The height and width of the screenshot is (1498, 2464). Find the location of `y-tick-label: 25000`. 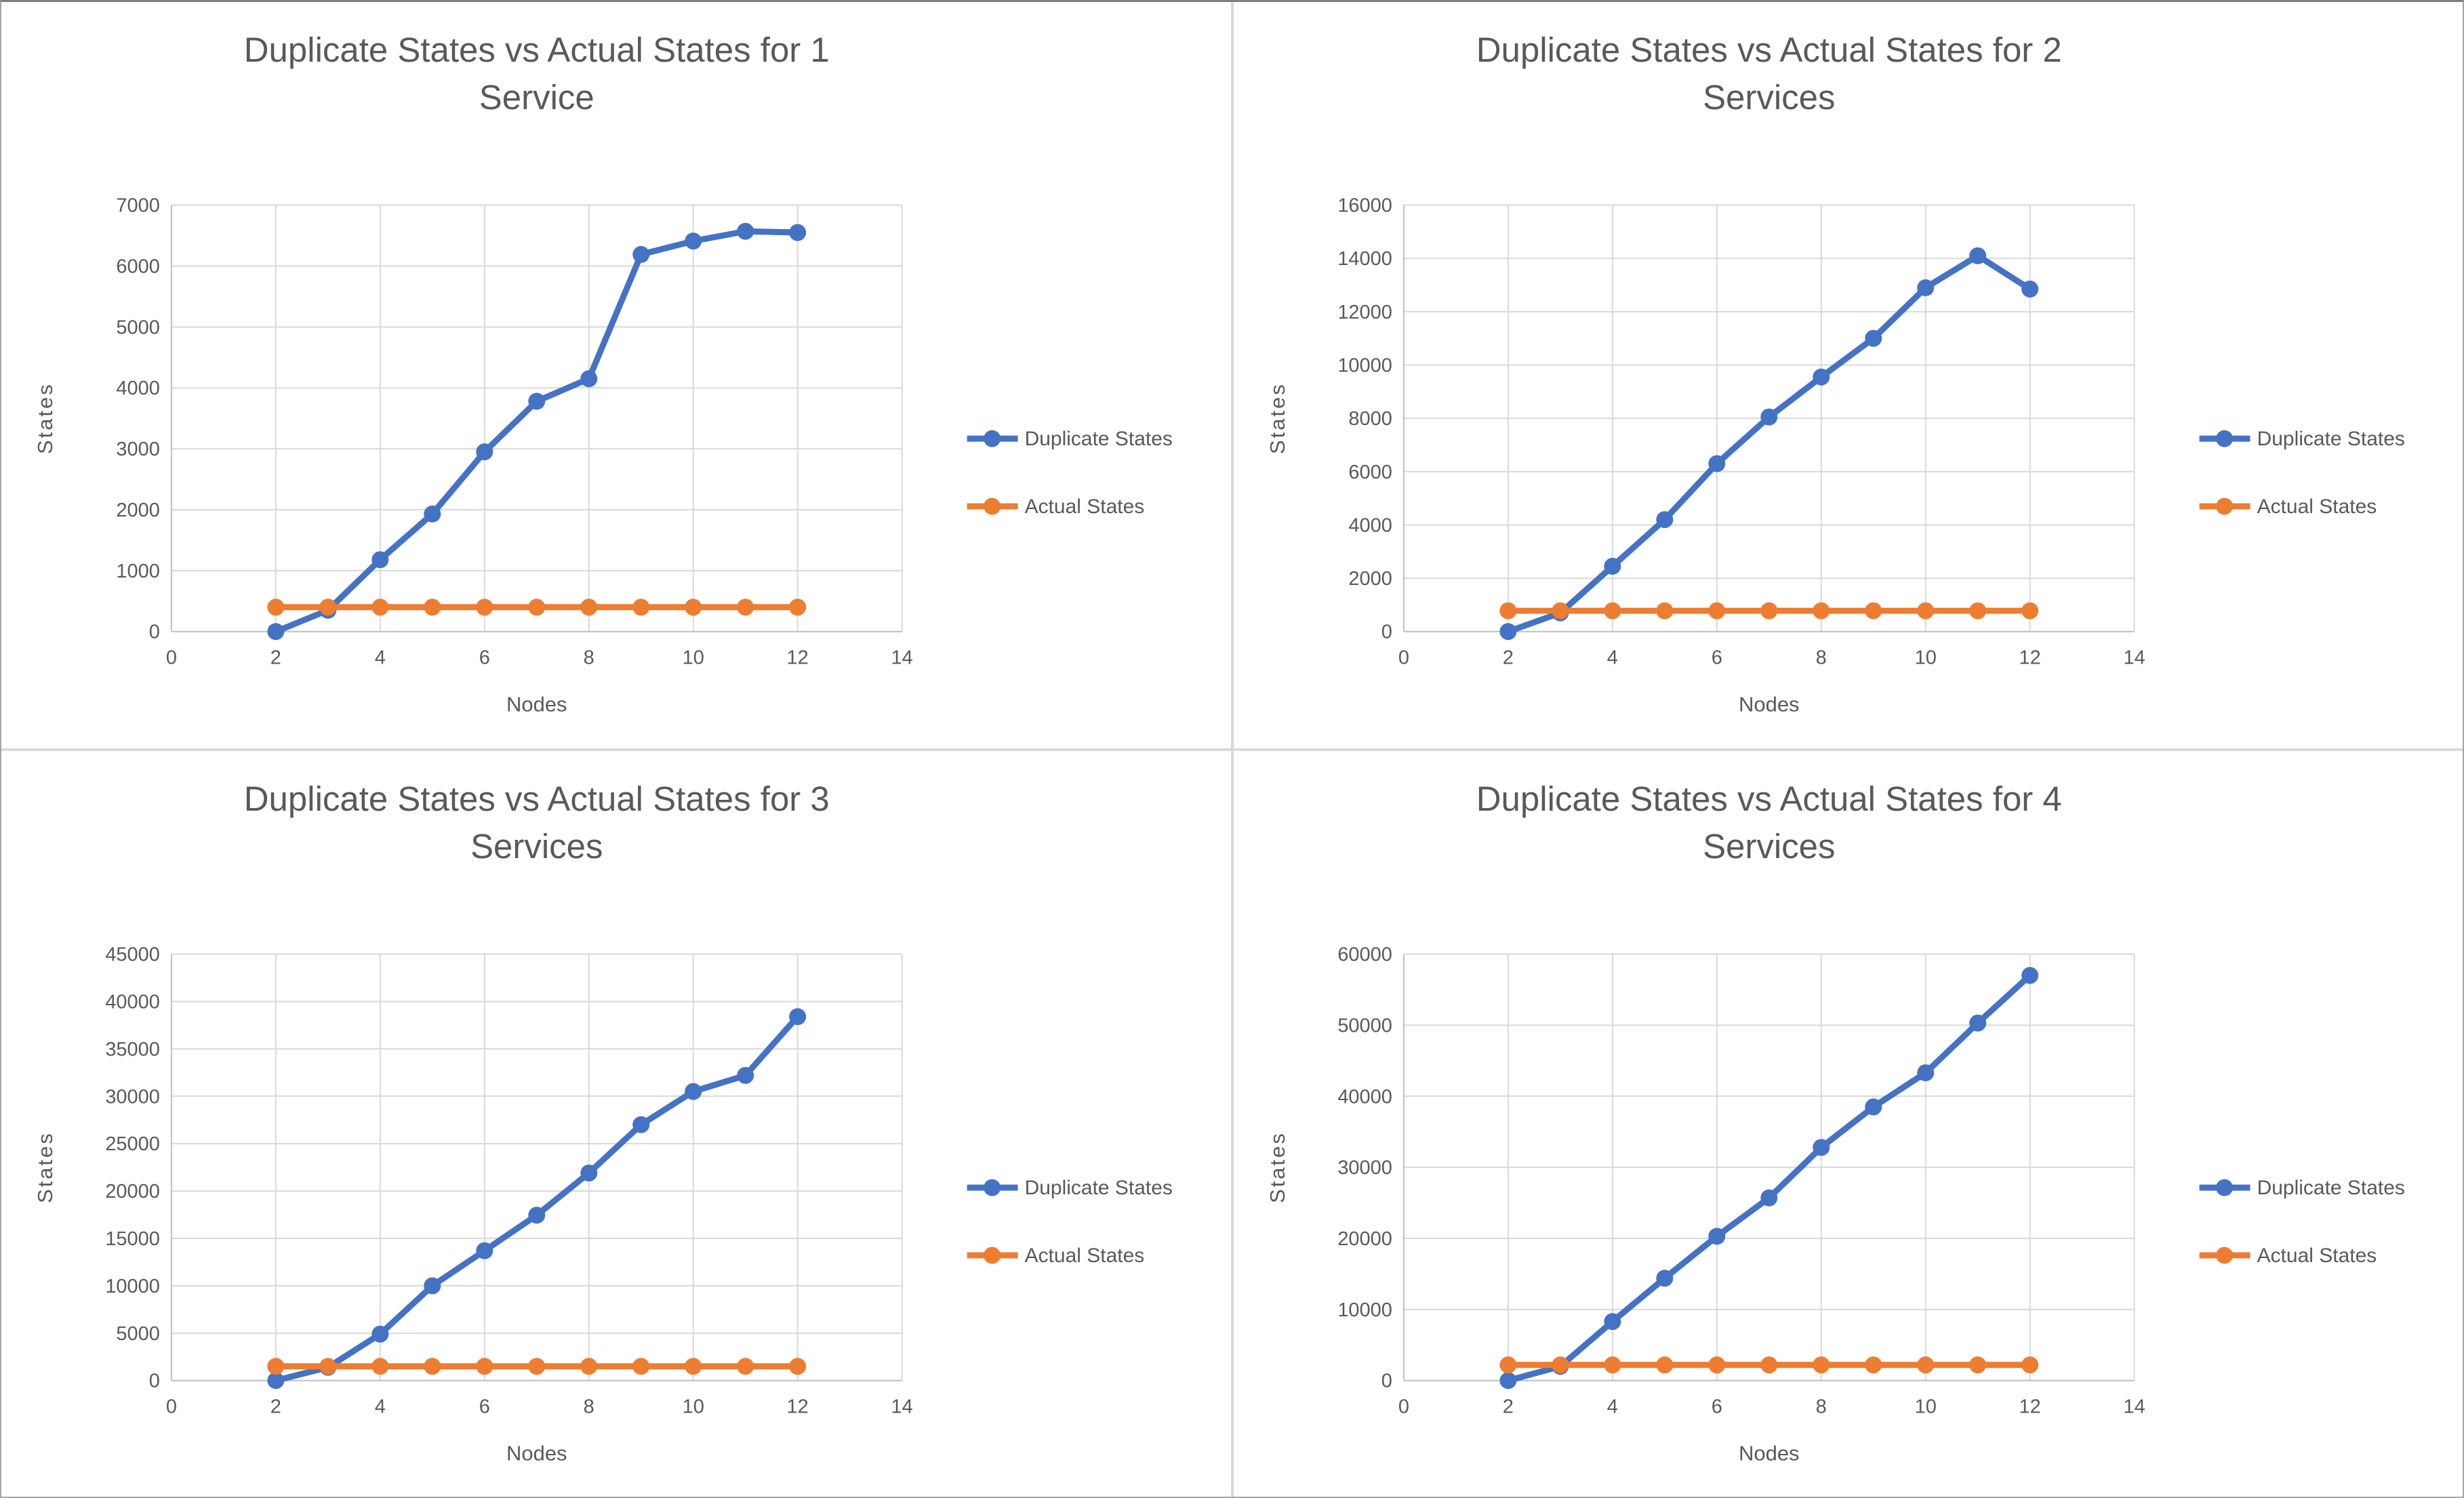

y-tick-label: 25000 is located at coordinates (132, 1144).